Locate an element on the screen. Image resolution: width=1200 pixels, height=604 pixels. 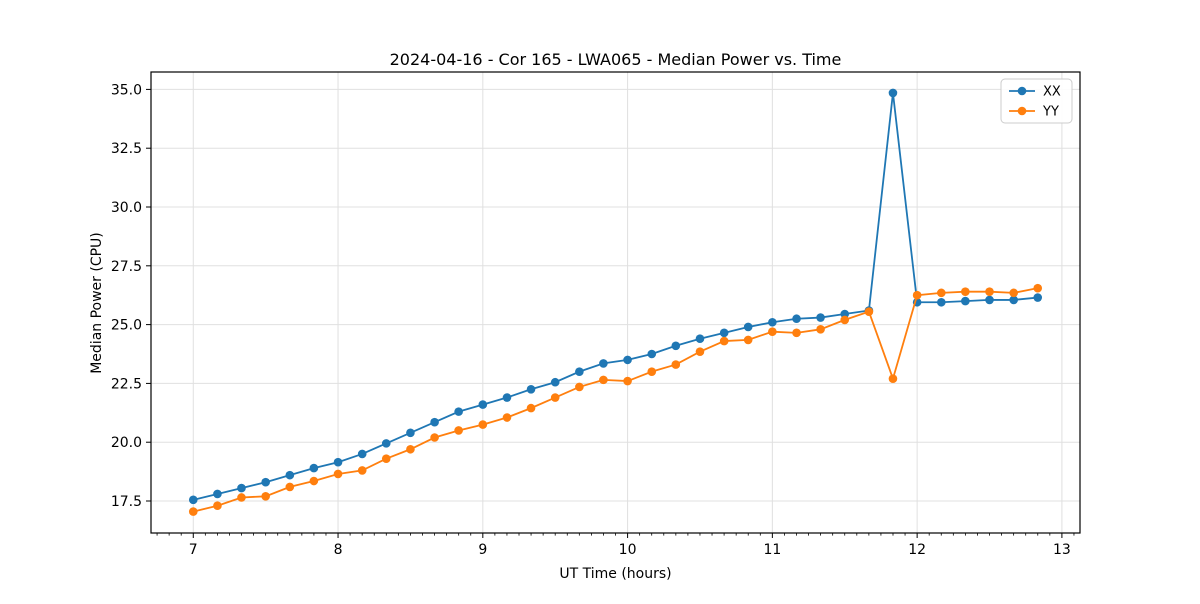
x-axis-label: UT Time (hours) is located at coordinates (615, 574).